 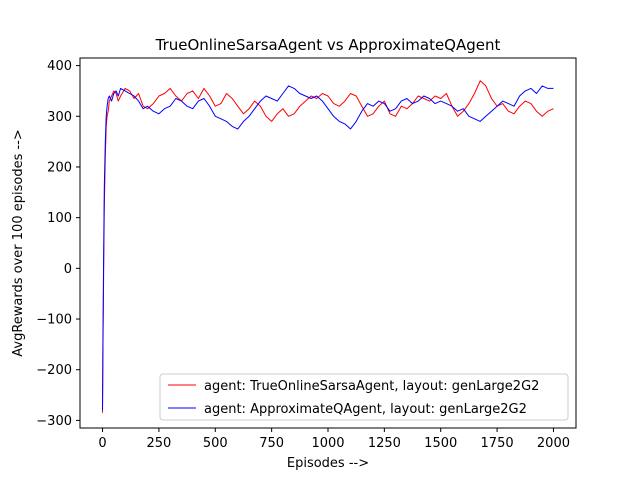 What do you see at coordinates (497, 443) in the screenshot?
I see `x-tick-label: 1750` at bounding box center [497, 443].